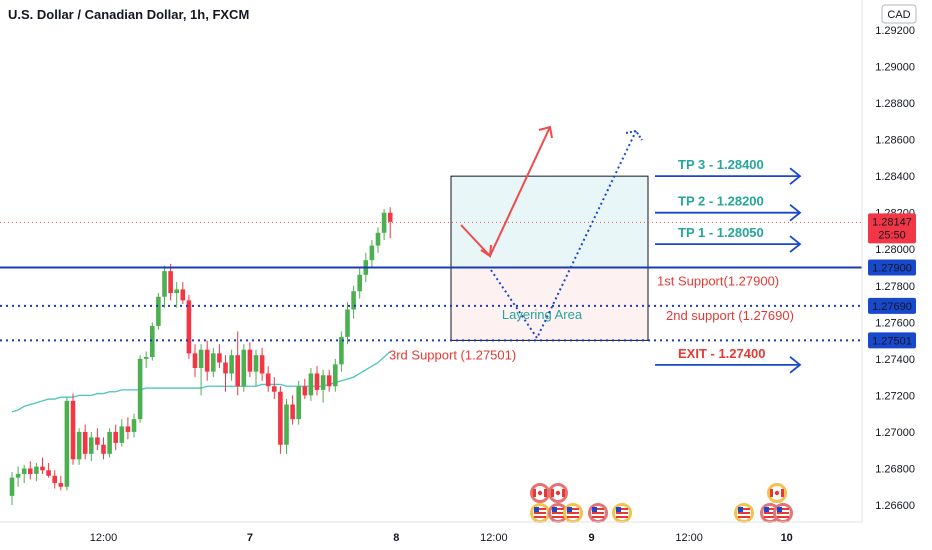 The width and height of the screenshot is (932, 550). I want to click on position-box: Layering Area, so click(549, 258).